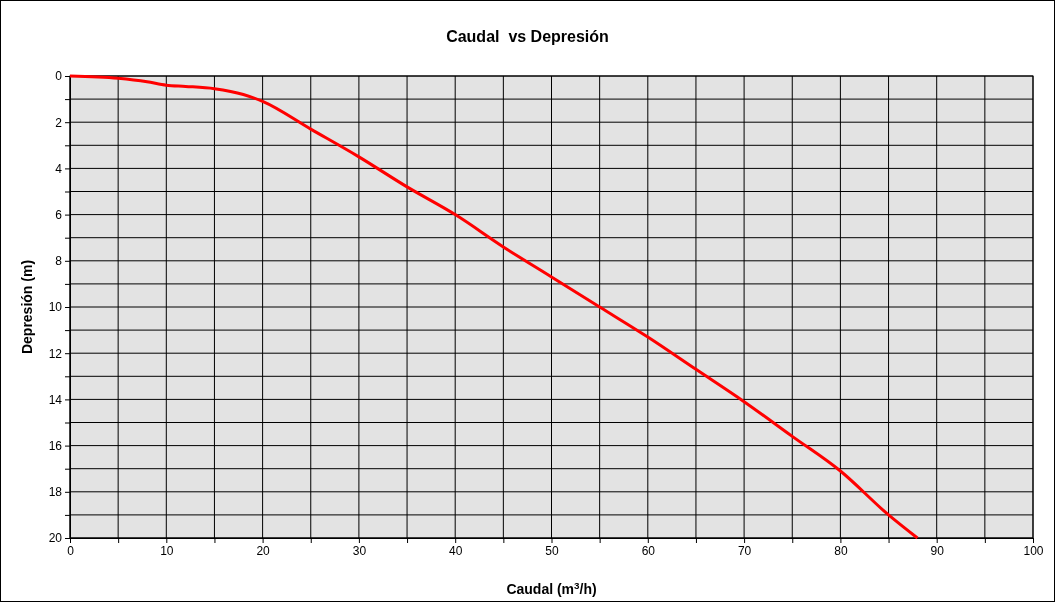 This screenshot has width=1055, height=602. What do you see at coordinates (71, 550) in the screenshot?
I see `x-tick-label: 0` at bounding box center [71, 550].